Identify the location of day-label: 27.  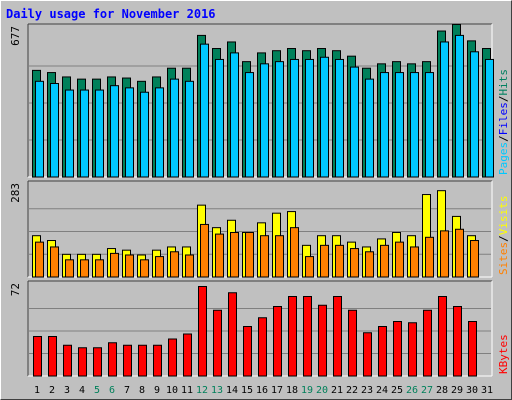
(427, 390).